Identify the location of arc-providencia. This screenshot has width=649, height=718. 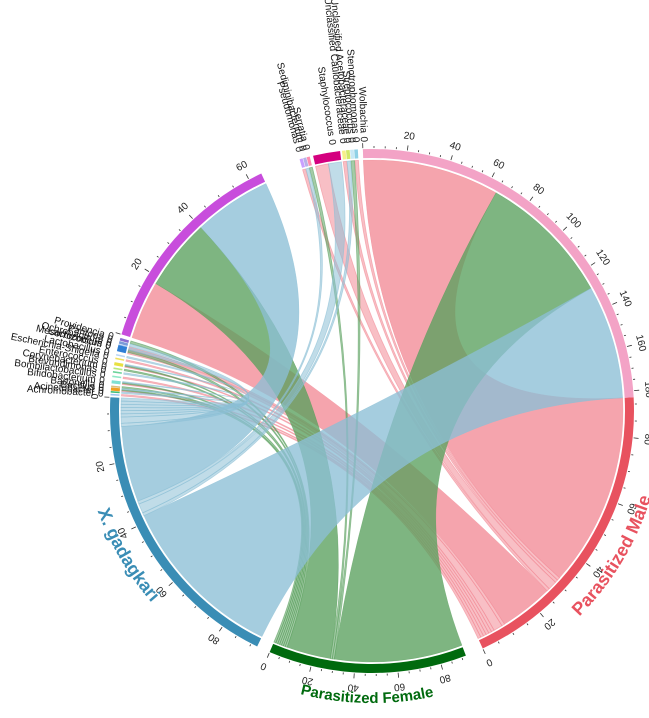
(124, 340).